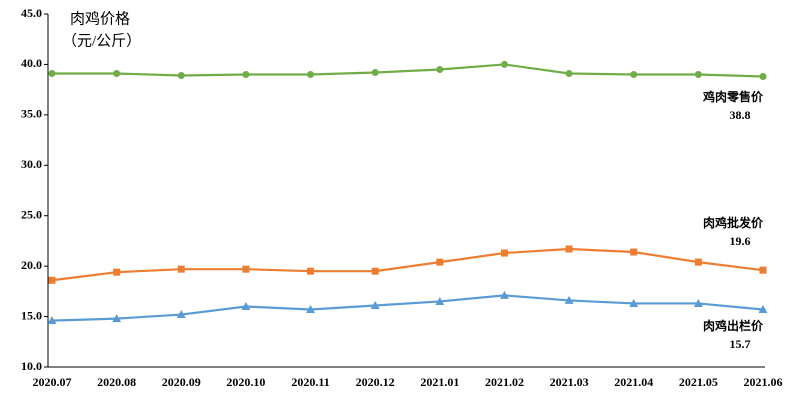 This screenshot has width=800, height=410. Describe the element at coordinates (181, 382) in the screenshot. I see `x-tick-label: 2020.09` at that location.